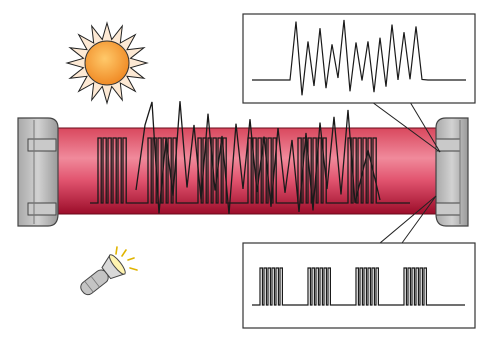 This screenshot has width=485, height=338. What do you see at coordinates (452, 172) in the screenshot?
I see `right-connector` at bounding box center [452, 172].